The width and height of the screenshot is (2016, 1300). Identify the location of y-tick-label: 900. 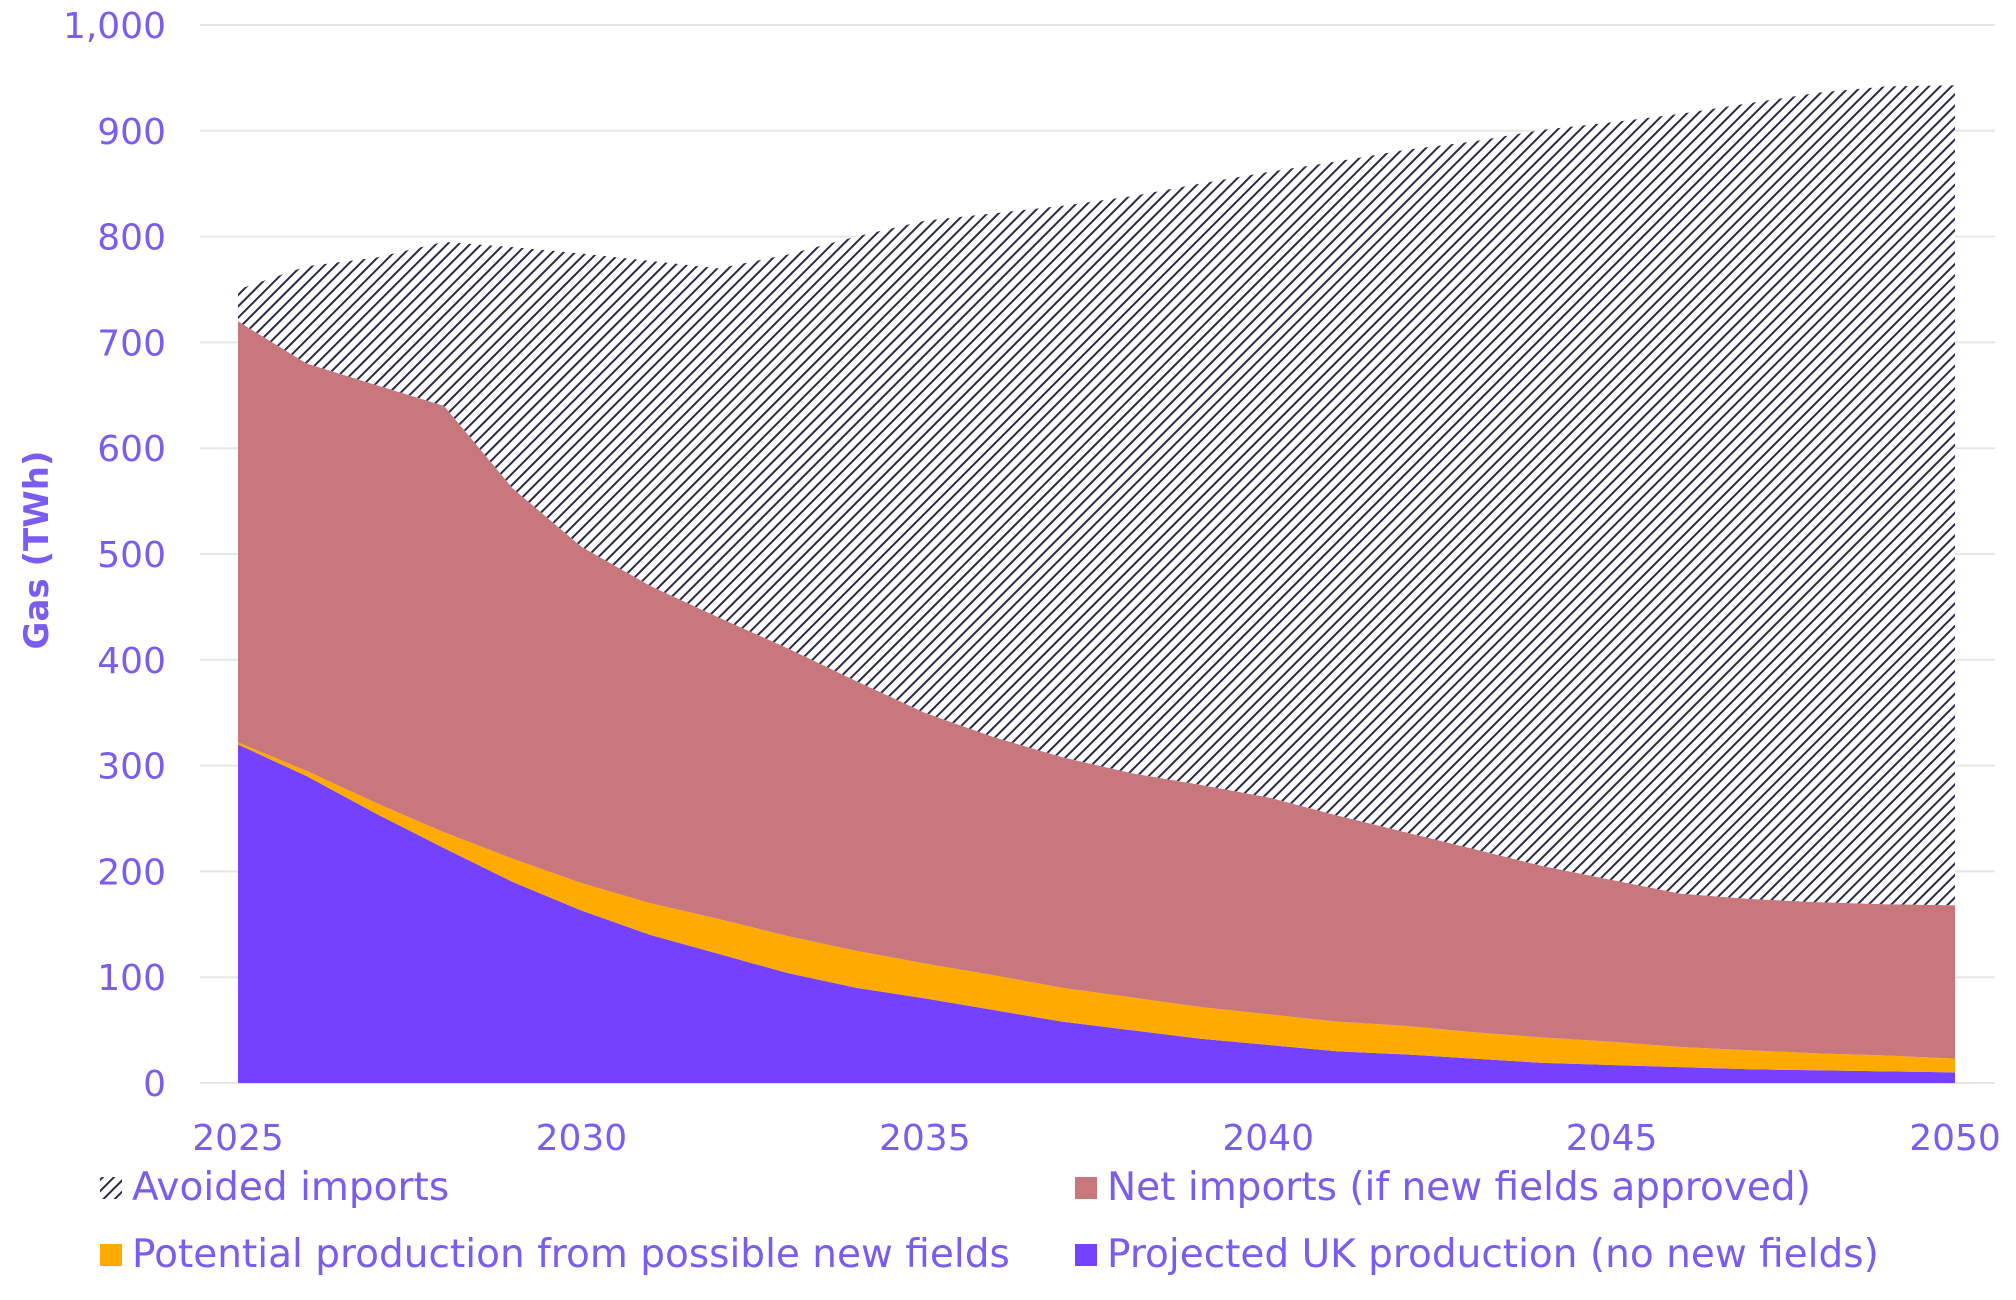
(131, 132).